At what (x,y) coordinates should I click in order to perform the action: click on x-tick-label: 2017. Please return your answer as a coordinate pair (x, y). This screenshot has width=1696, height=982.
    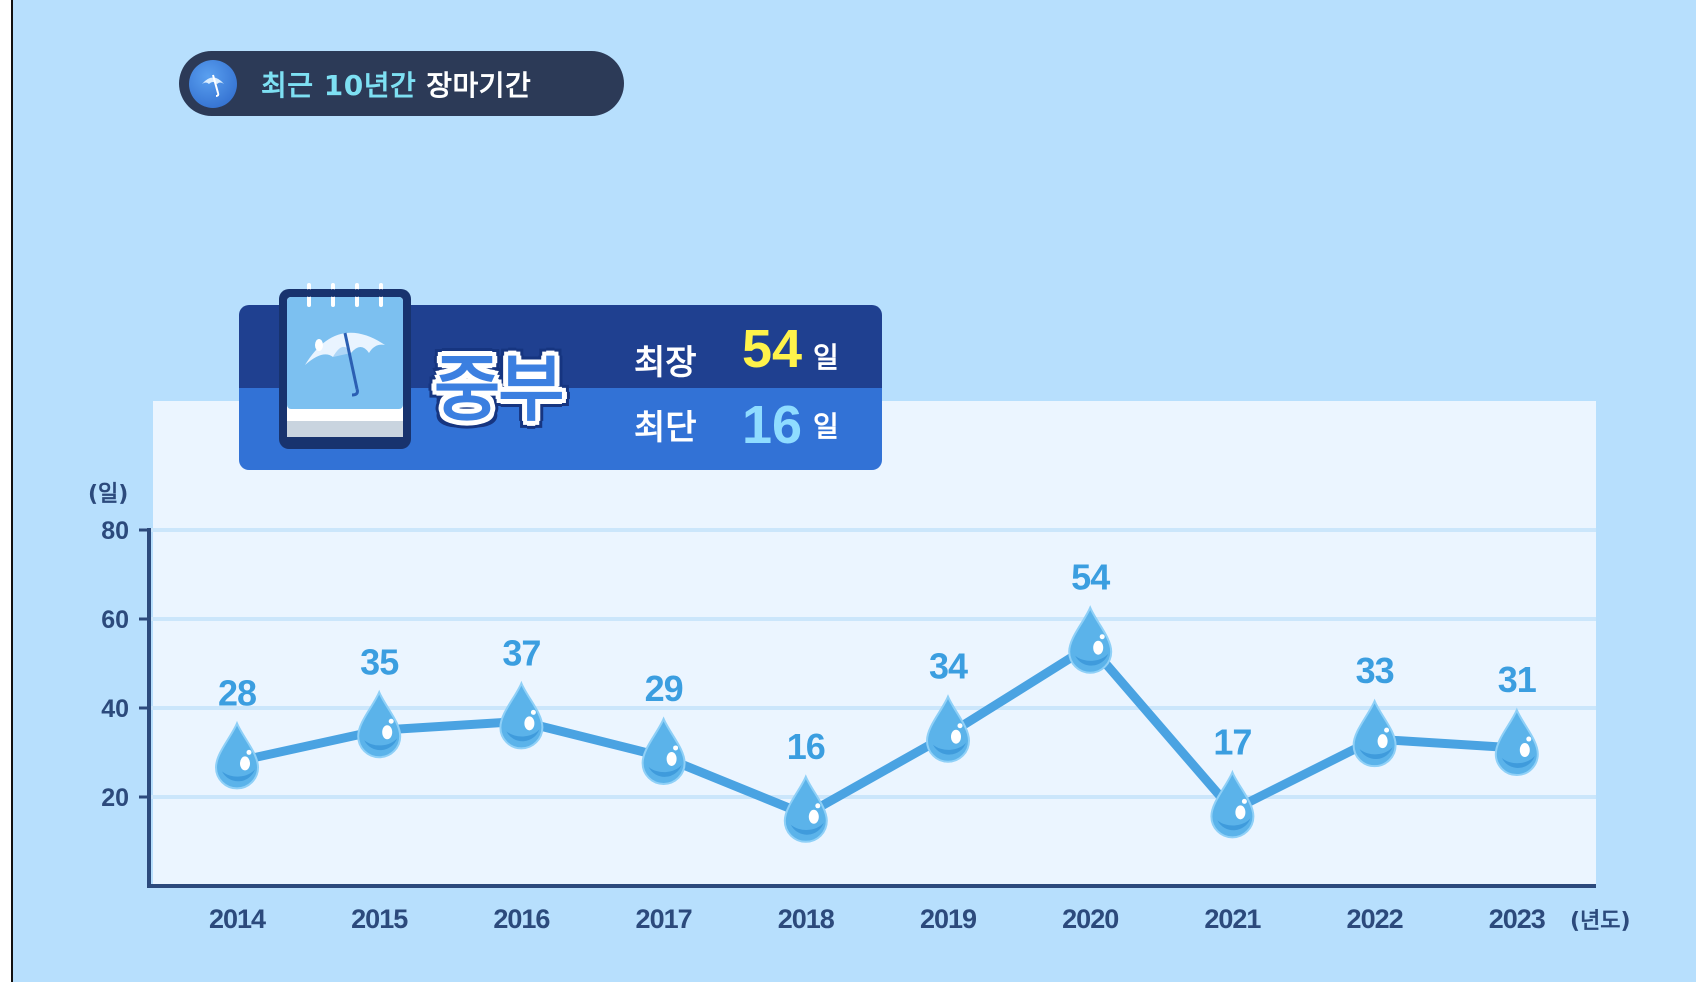
    Looking at the image, I should click on (664, 919).